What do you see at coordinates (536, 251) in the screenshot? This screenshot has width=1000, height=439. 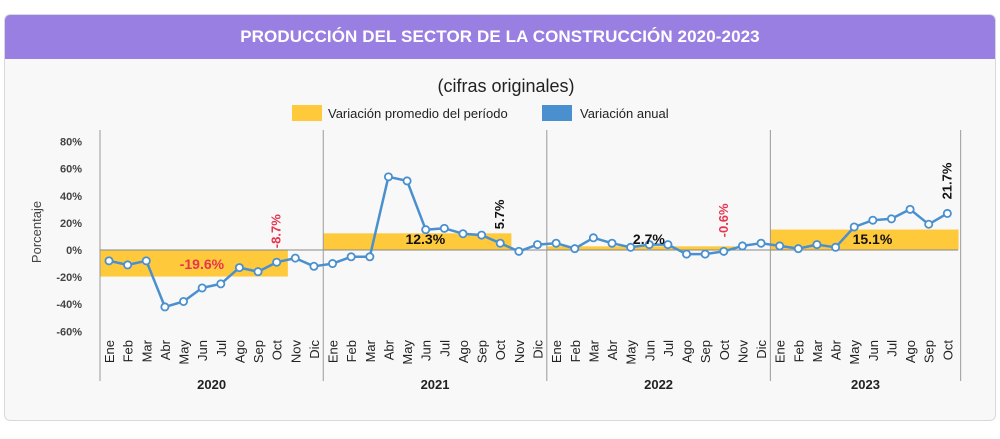 I see `average-labels: -19.6% 12.3% 2.7% 15.1%` at bounding box center [536, 251].